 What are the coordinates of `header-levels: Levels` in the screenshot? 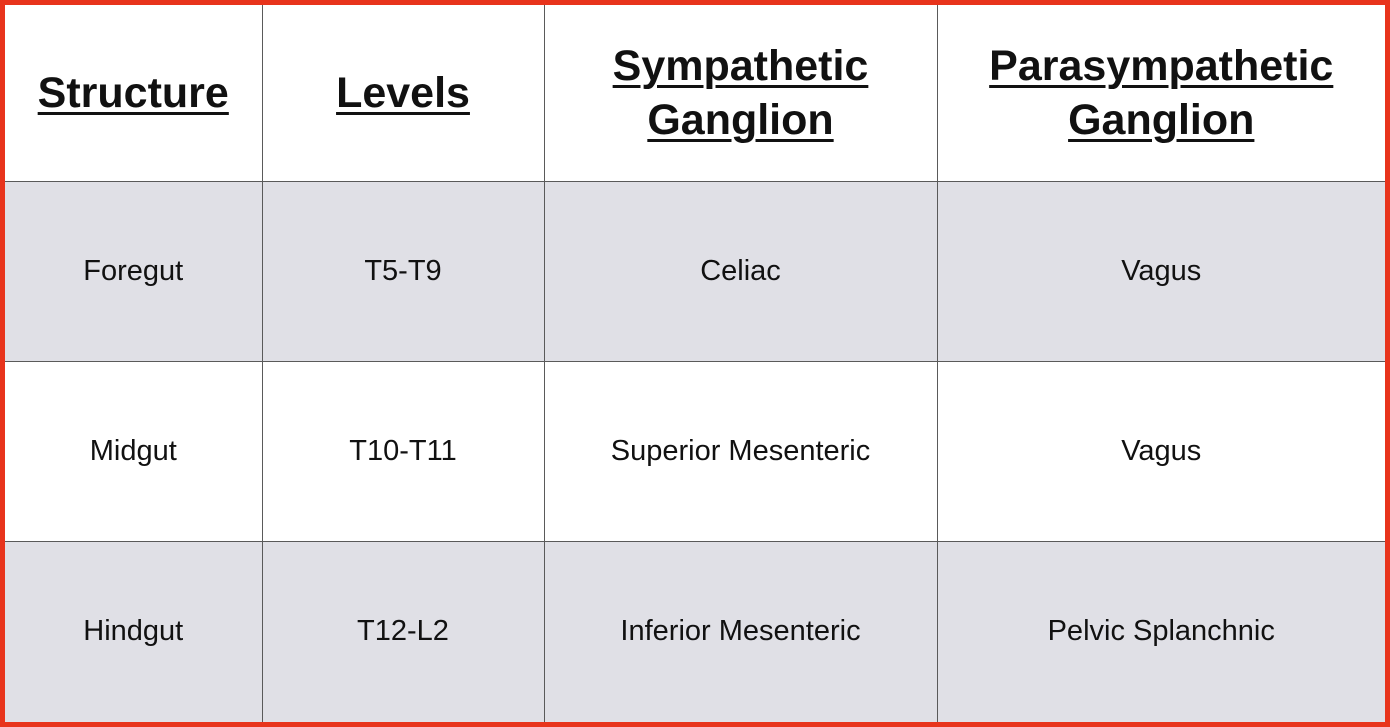 It's located at (403, 93).